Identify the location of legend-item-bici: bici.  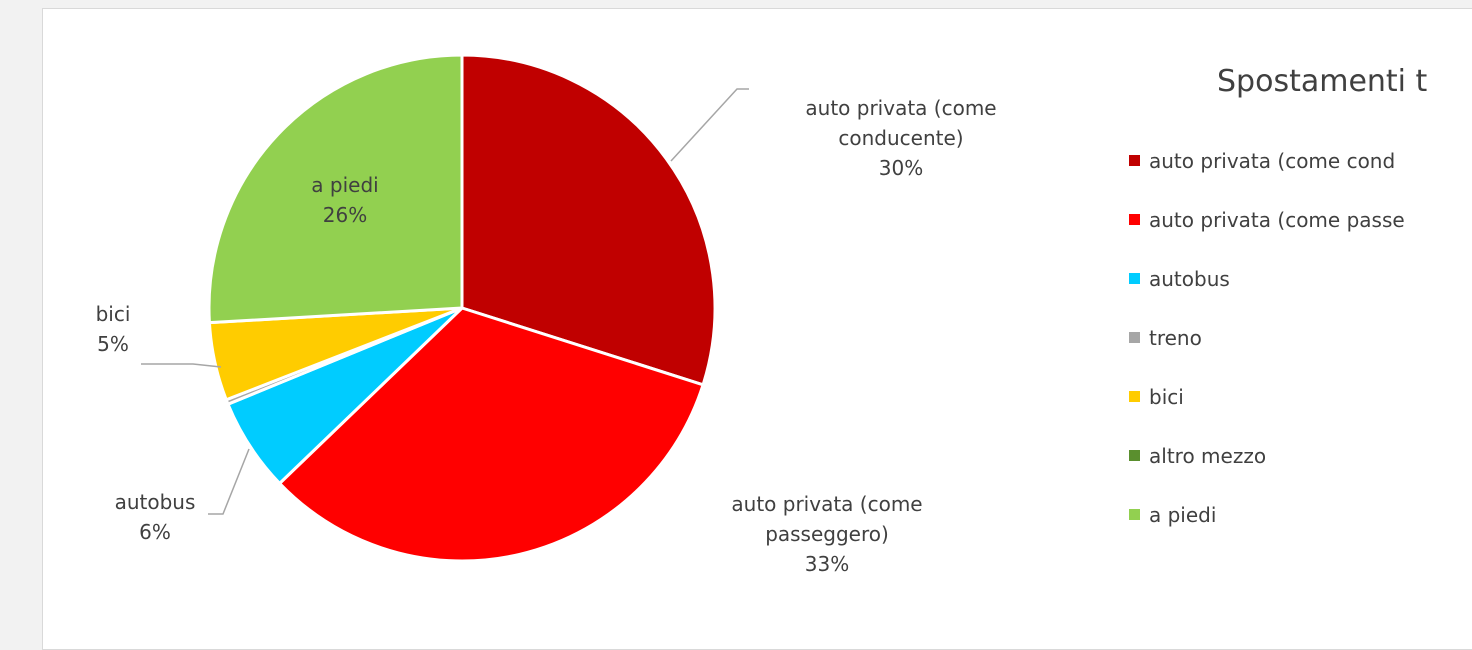
(1156, 397).